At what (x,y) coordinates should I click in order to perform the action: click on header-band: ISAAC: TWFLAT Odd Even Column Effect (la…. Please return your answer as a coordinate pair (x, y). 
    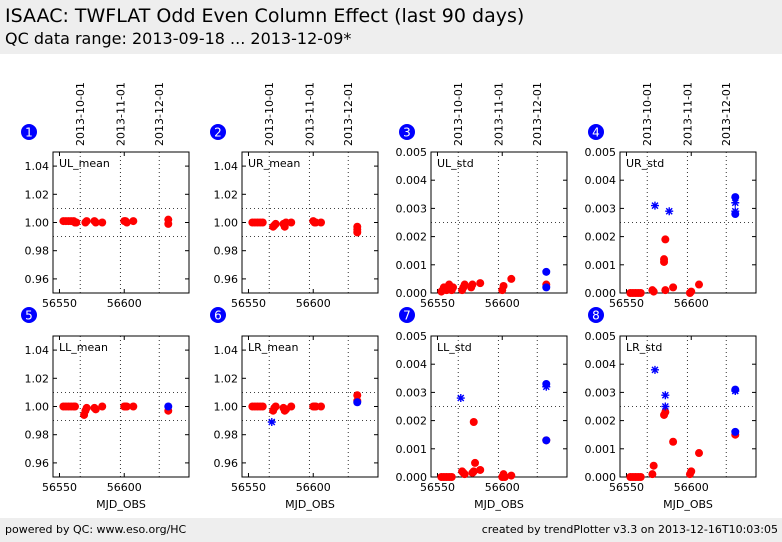
    Looking at the image, I should click on (391, 27).